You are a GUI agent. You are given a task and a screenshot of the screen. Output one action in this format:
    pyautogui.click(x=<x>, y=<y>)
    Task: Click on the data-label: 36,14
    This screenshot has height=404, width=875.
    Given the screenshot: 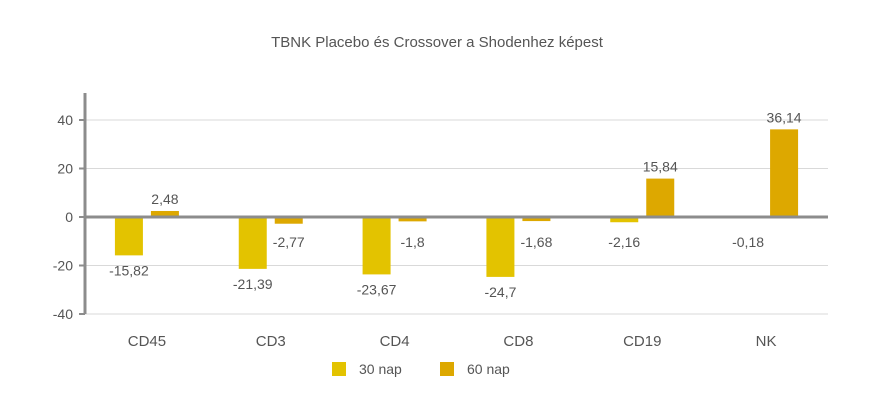 What is the action you would take?
    pyautogui.click(x=784, y=117)
    